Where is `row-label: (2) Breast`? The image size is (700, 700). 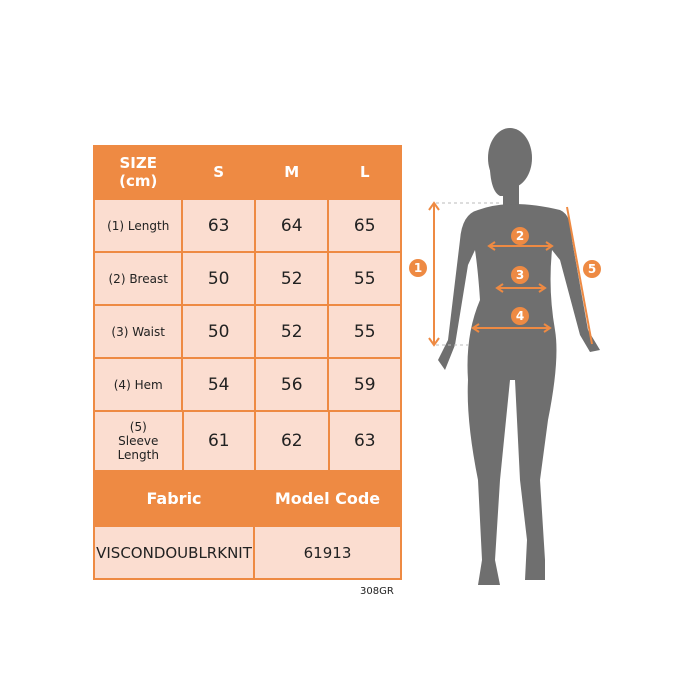
row-label: (2) Breast is located at coordinates (138, 278).